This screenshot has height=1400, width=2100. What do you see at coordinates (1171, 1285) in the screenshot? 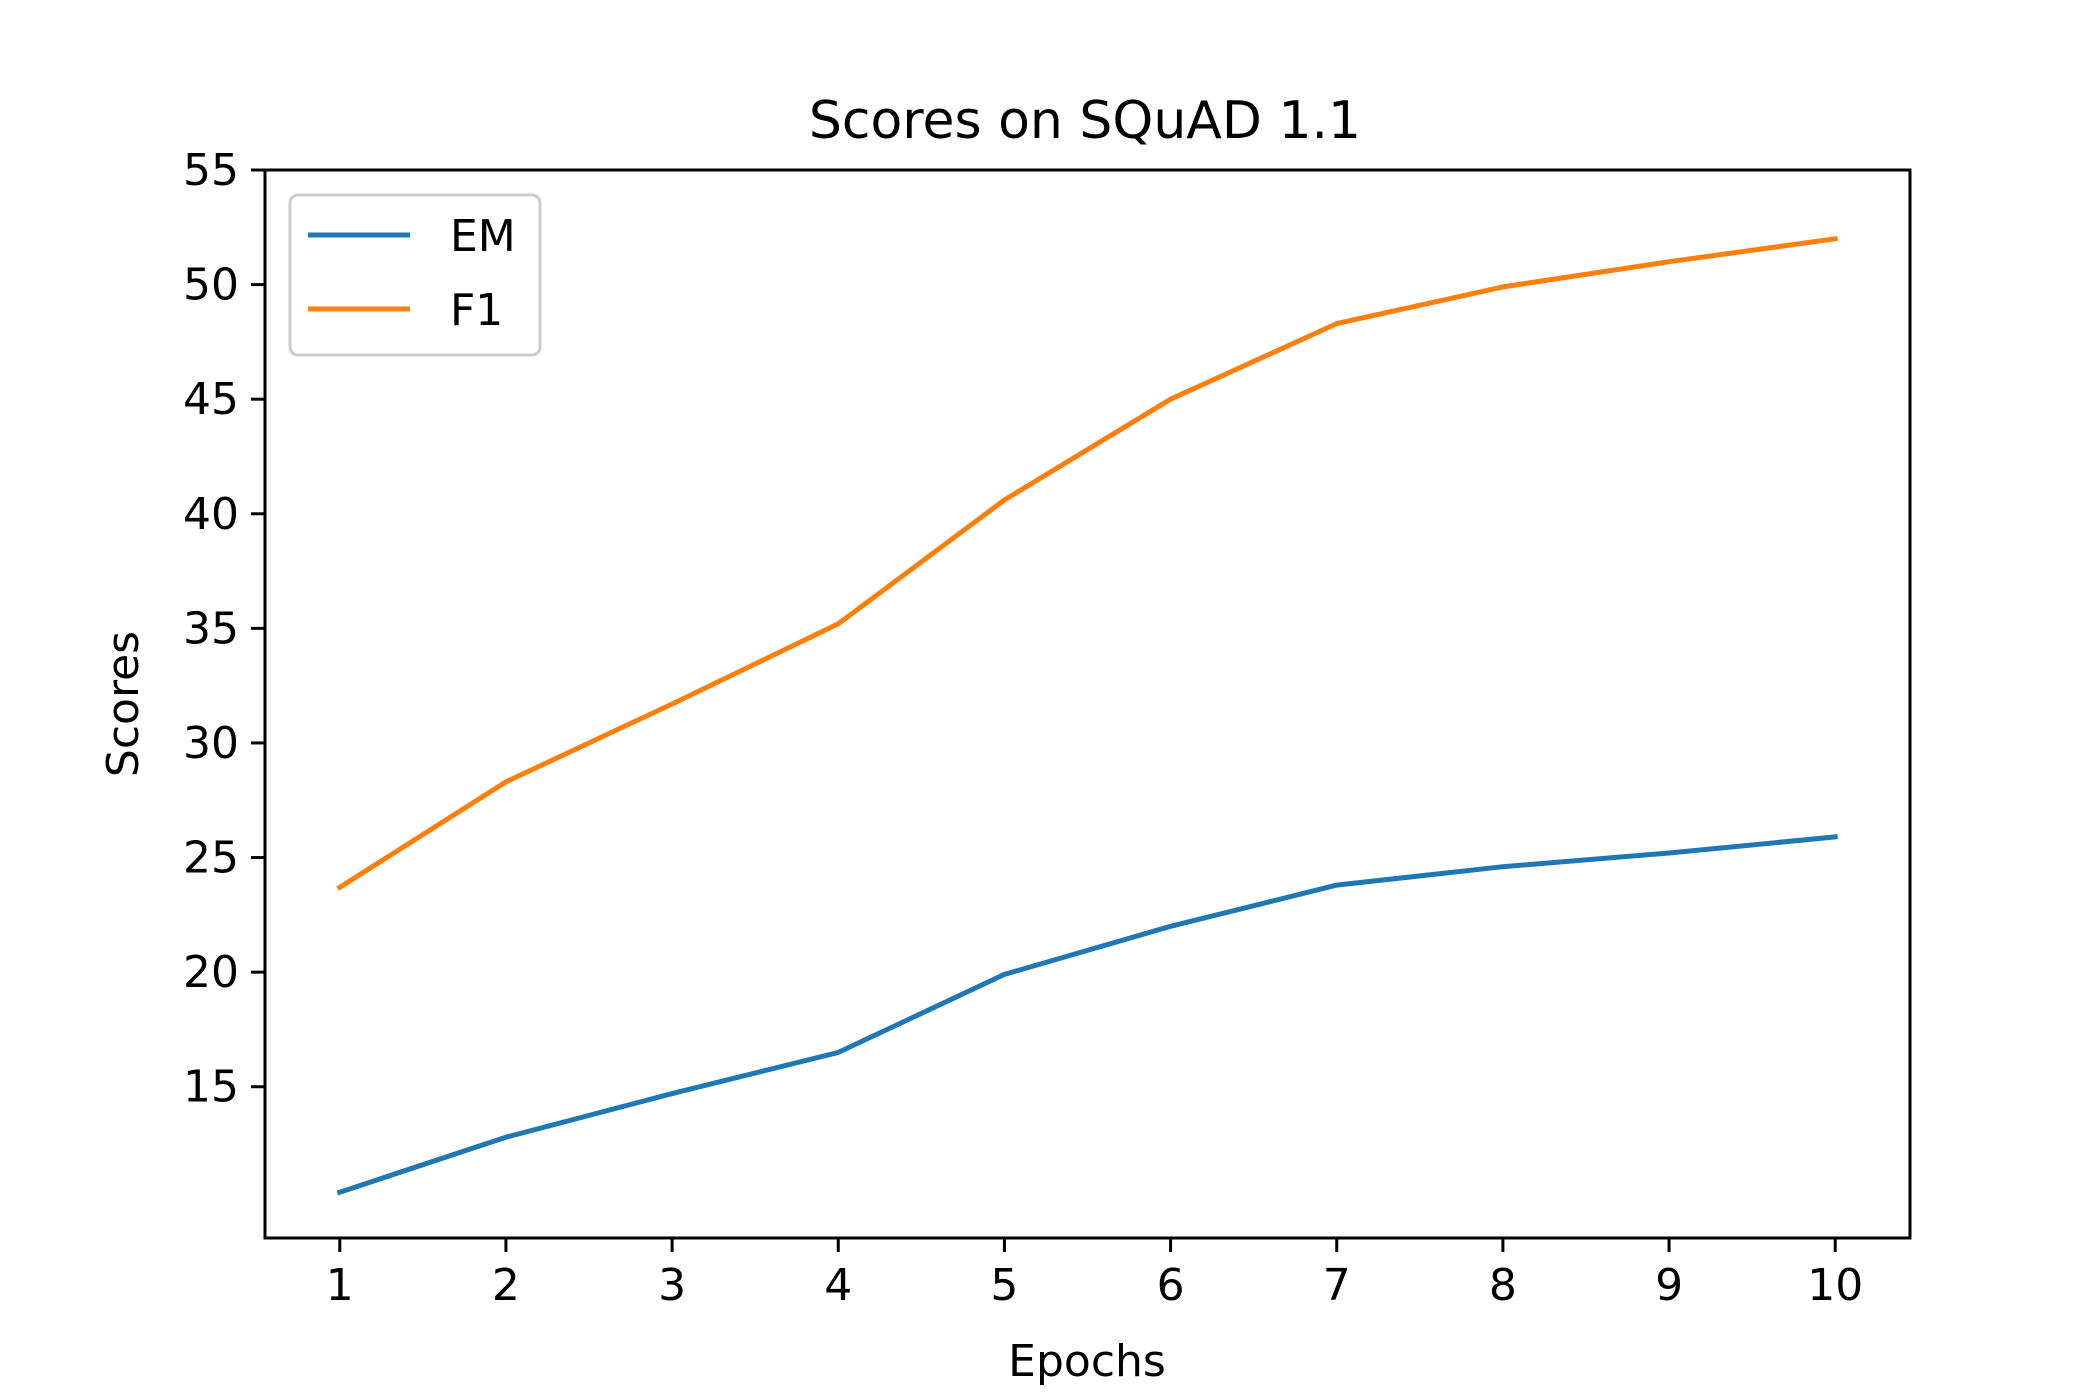
I see `x-tick-label: 6` at bounding box center [1171, 1285].